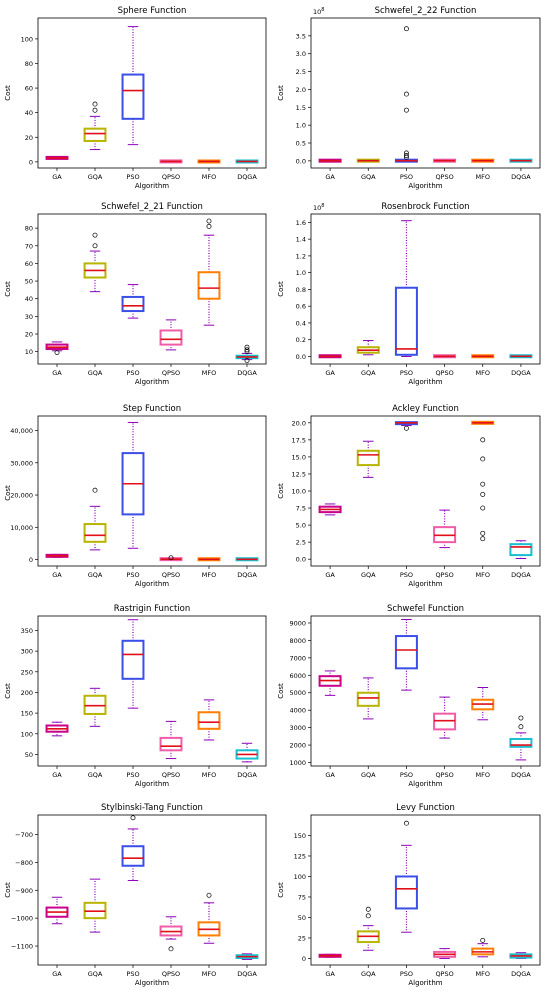 The image size is (550, 997). Describe the element at coordinates (301, 36) in the screenshot. I see `y-tick-label: 3.5` at that location.